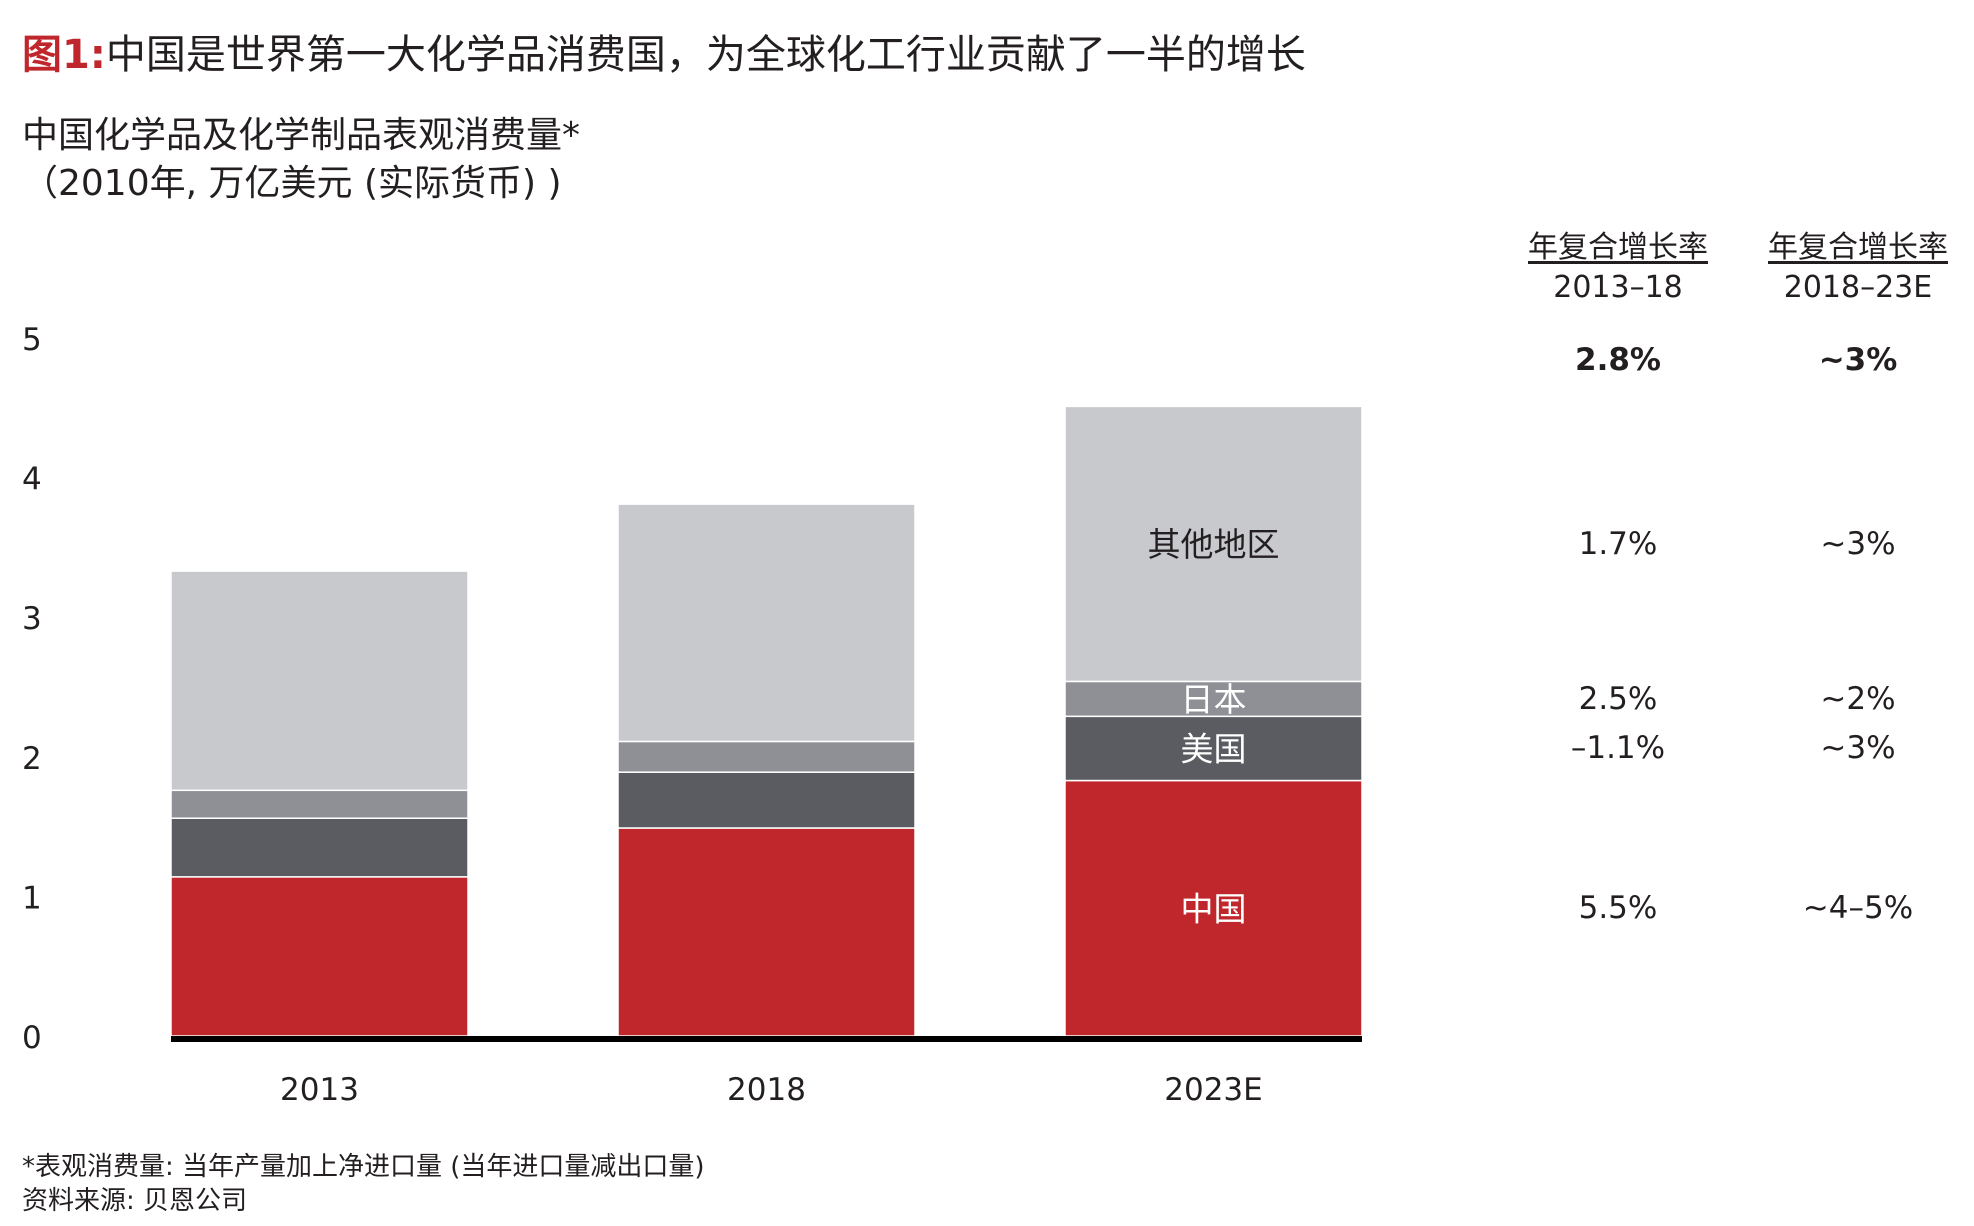 This screenshot has height=1226, width=1974. Describe the element at coordinates (319, 847) in the screenshot. I see `bar-us-2013` at that location.